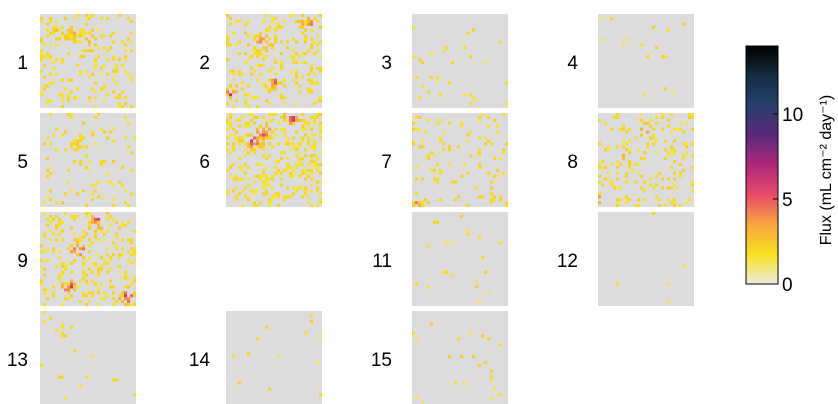 The height and width of the screenshot is (404, 838). Describe the element at coordinates (572, 63) in the screenshot. I see `panel-label: 4` at that location.